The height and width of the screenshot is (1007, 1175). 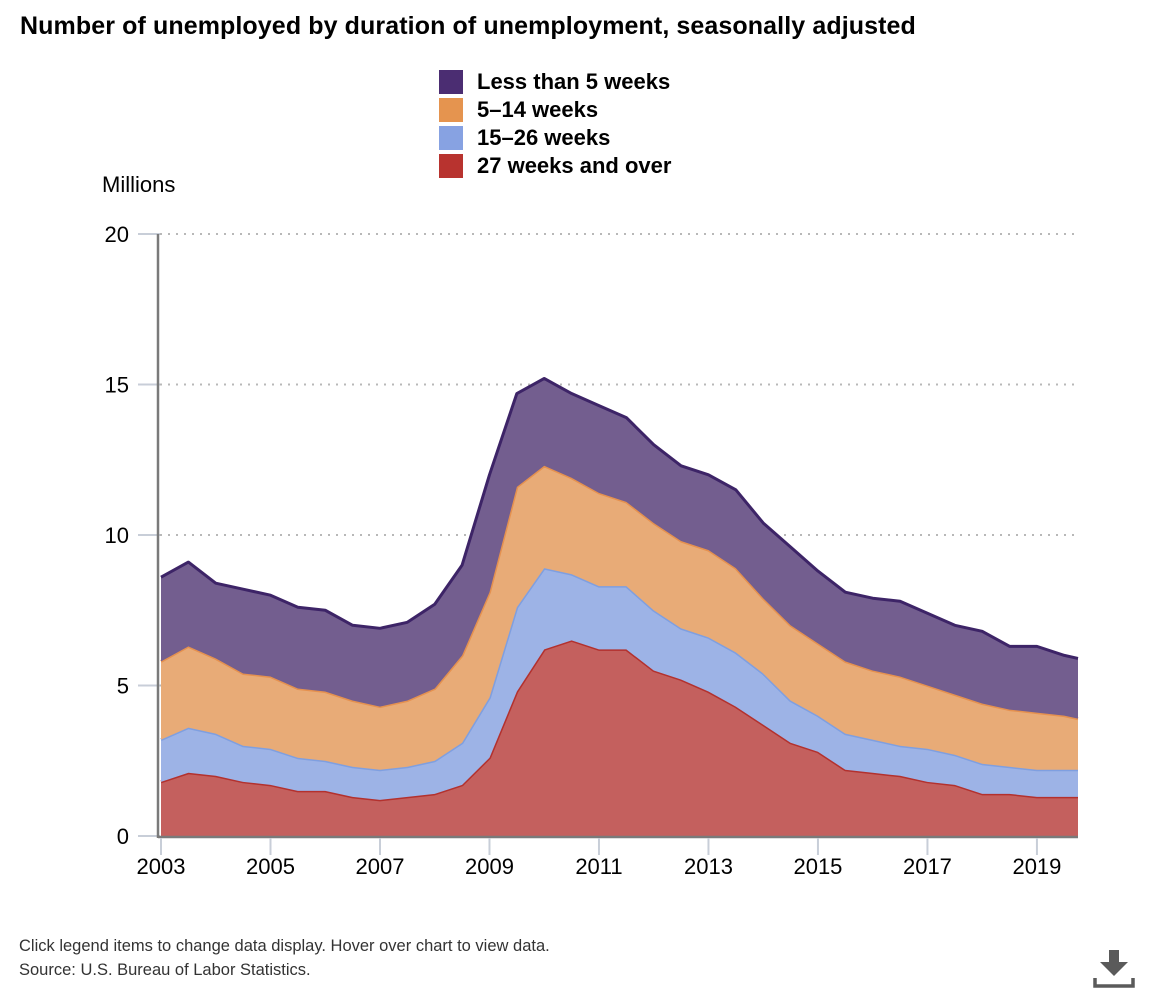 I want to click on legend-label: 27 weeks and over, so click(x=574, y=165).